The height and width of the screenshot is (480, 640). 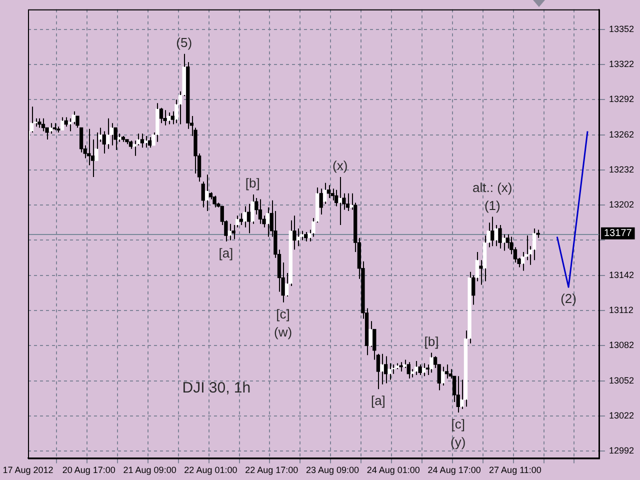 What do you see at coordinates (454, 470) in the screenshot?
I see `x-tick-label: 24 Aug 17:00` at bounding box center [454, 470].